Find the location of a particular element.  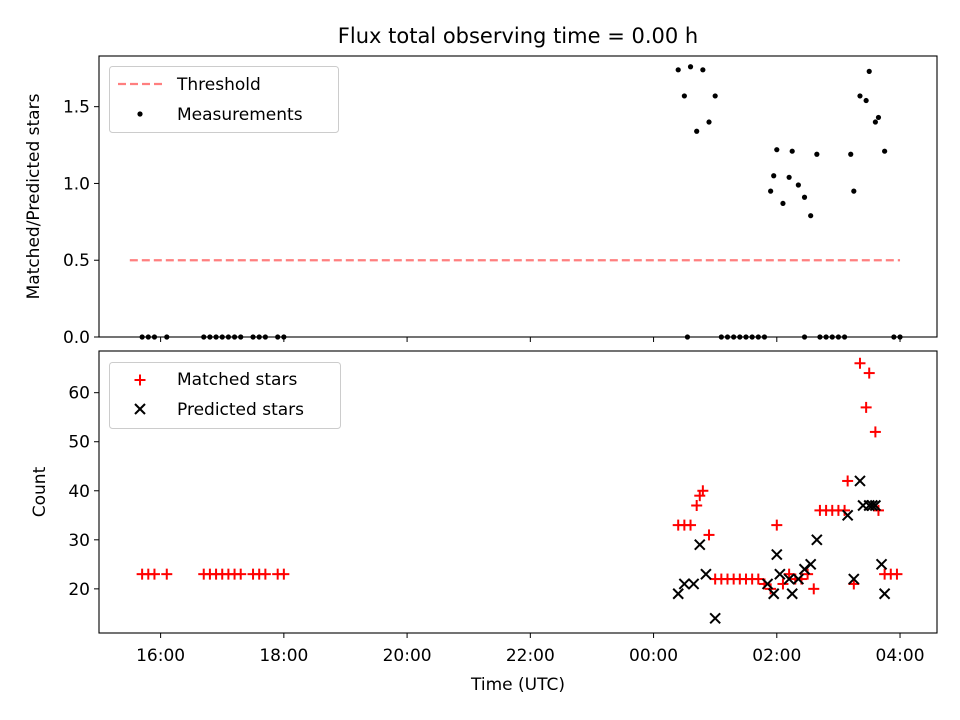

bottom-x-axis: 16:00 18:00 20:00 22:00 00:00 02:00 04:00 is located at coordinates (530, 649).